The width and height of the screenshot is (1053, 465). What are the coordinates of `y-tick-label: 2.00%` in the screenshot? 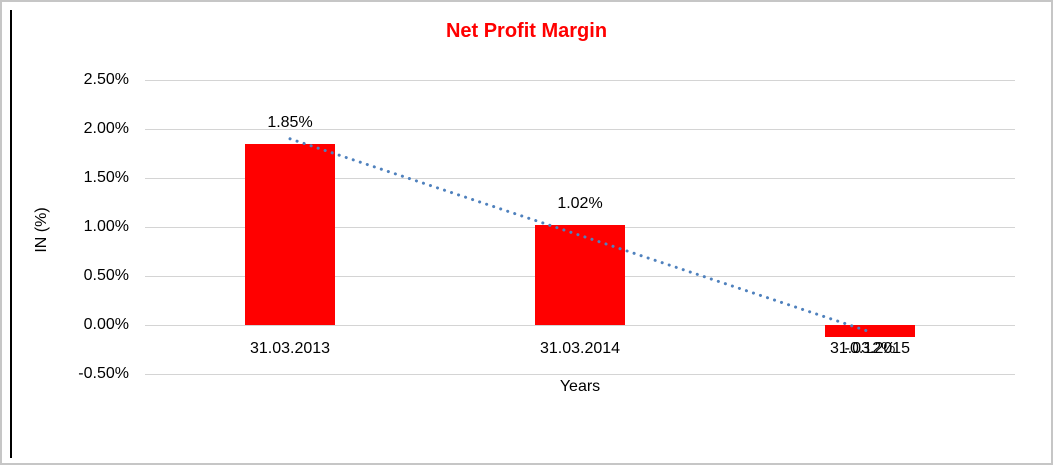 It's located at (106, 128).